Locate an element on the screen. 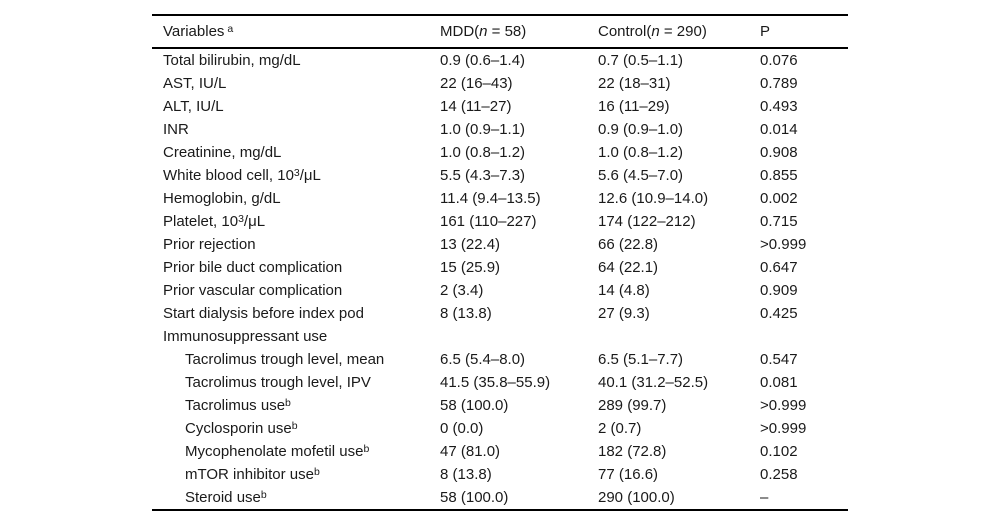 This screenshot has height=530, width=1000. column-header-variables: Variables a is located at coordinates (296, 32).